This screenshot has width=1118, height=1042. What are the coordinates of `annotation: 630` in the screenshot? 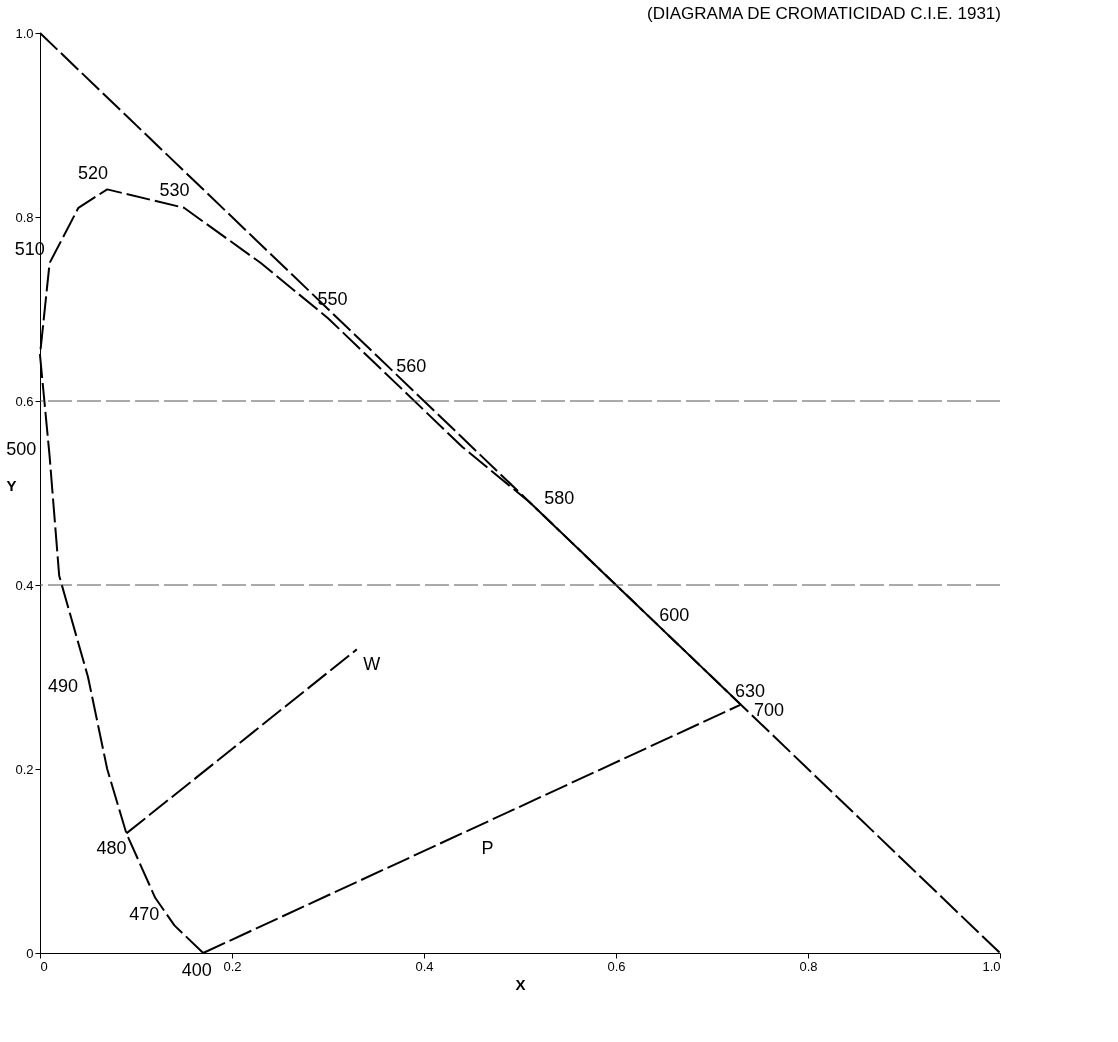 It's located at (750, 691).